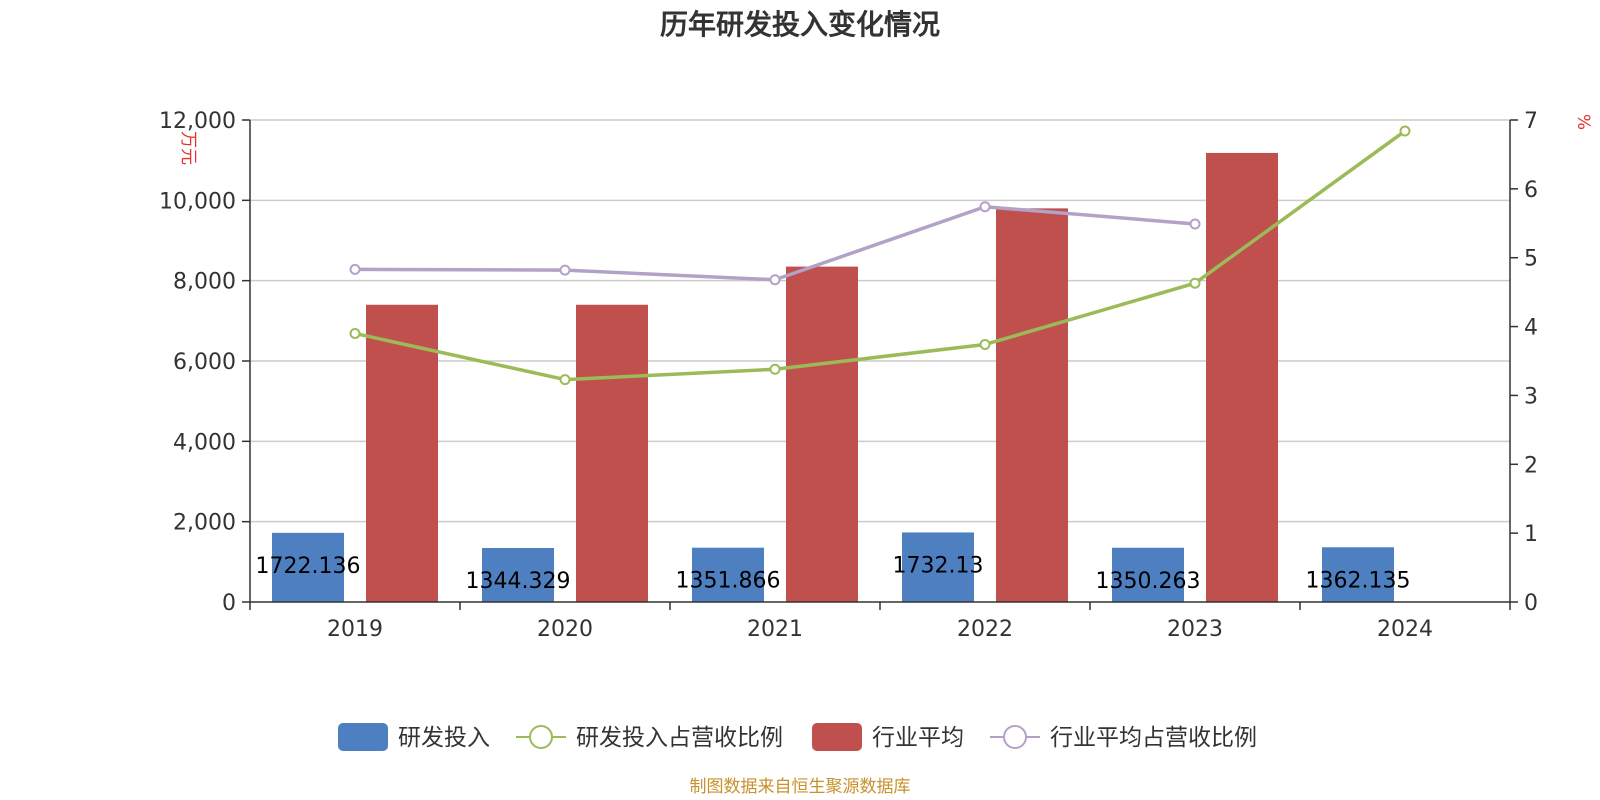  Describe the element at coordinates (402, 453) in the screenshot. I see `bar-industry-2019` at that location.